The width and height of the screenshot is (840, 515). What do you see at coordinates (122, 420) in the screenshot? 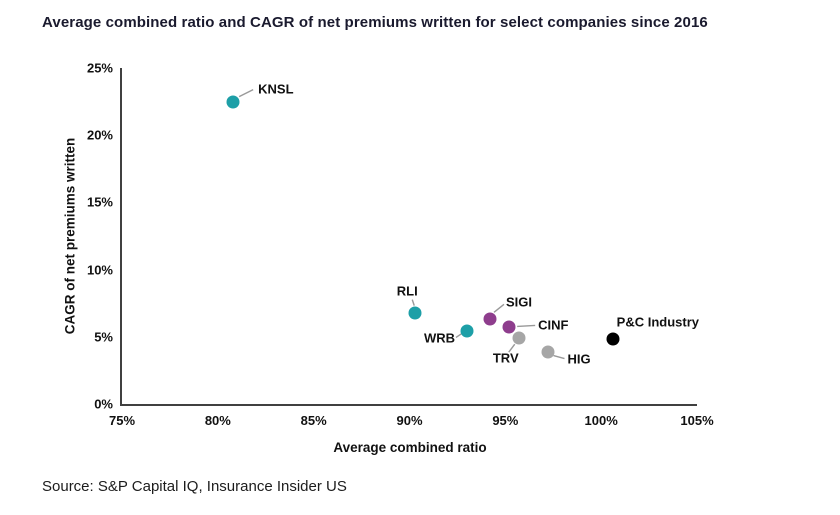
I see `x-tick-label: 75%` at bounding box center [122, 420].